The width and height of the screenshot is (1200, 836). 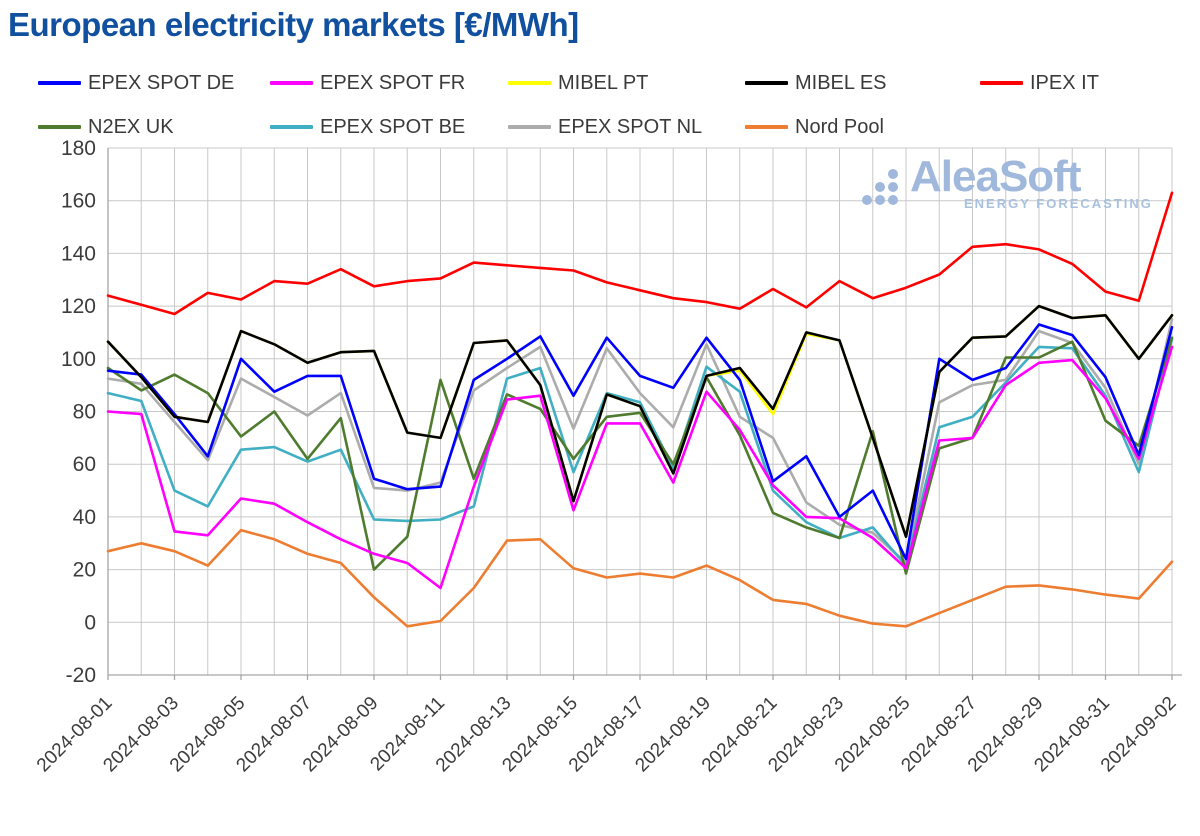 I want to click on legend-item-ipex-it: IPEX IT, so click(x=1039, y=83).